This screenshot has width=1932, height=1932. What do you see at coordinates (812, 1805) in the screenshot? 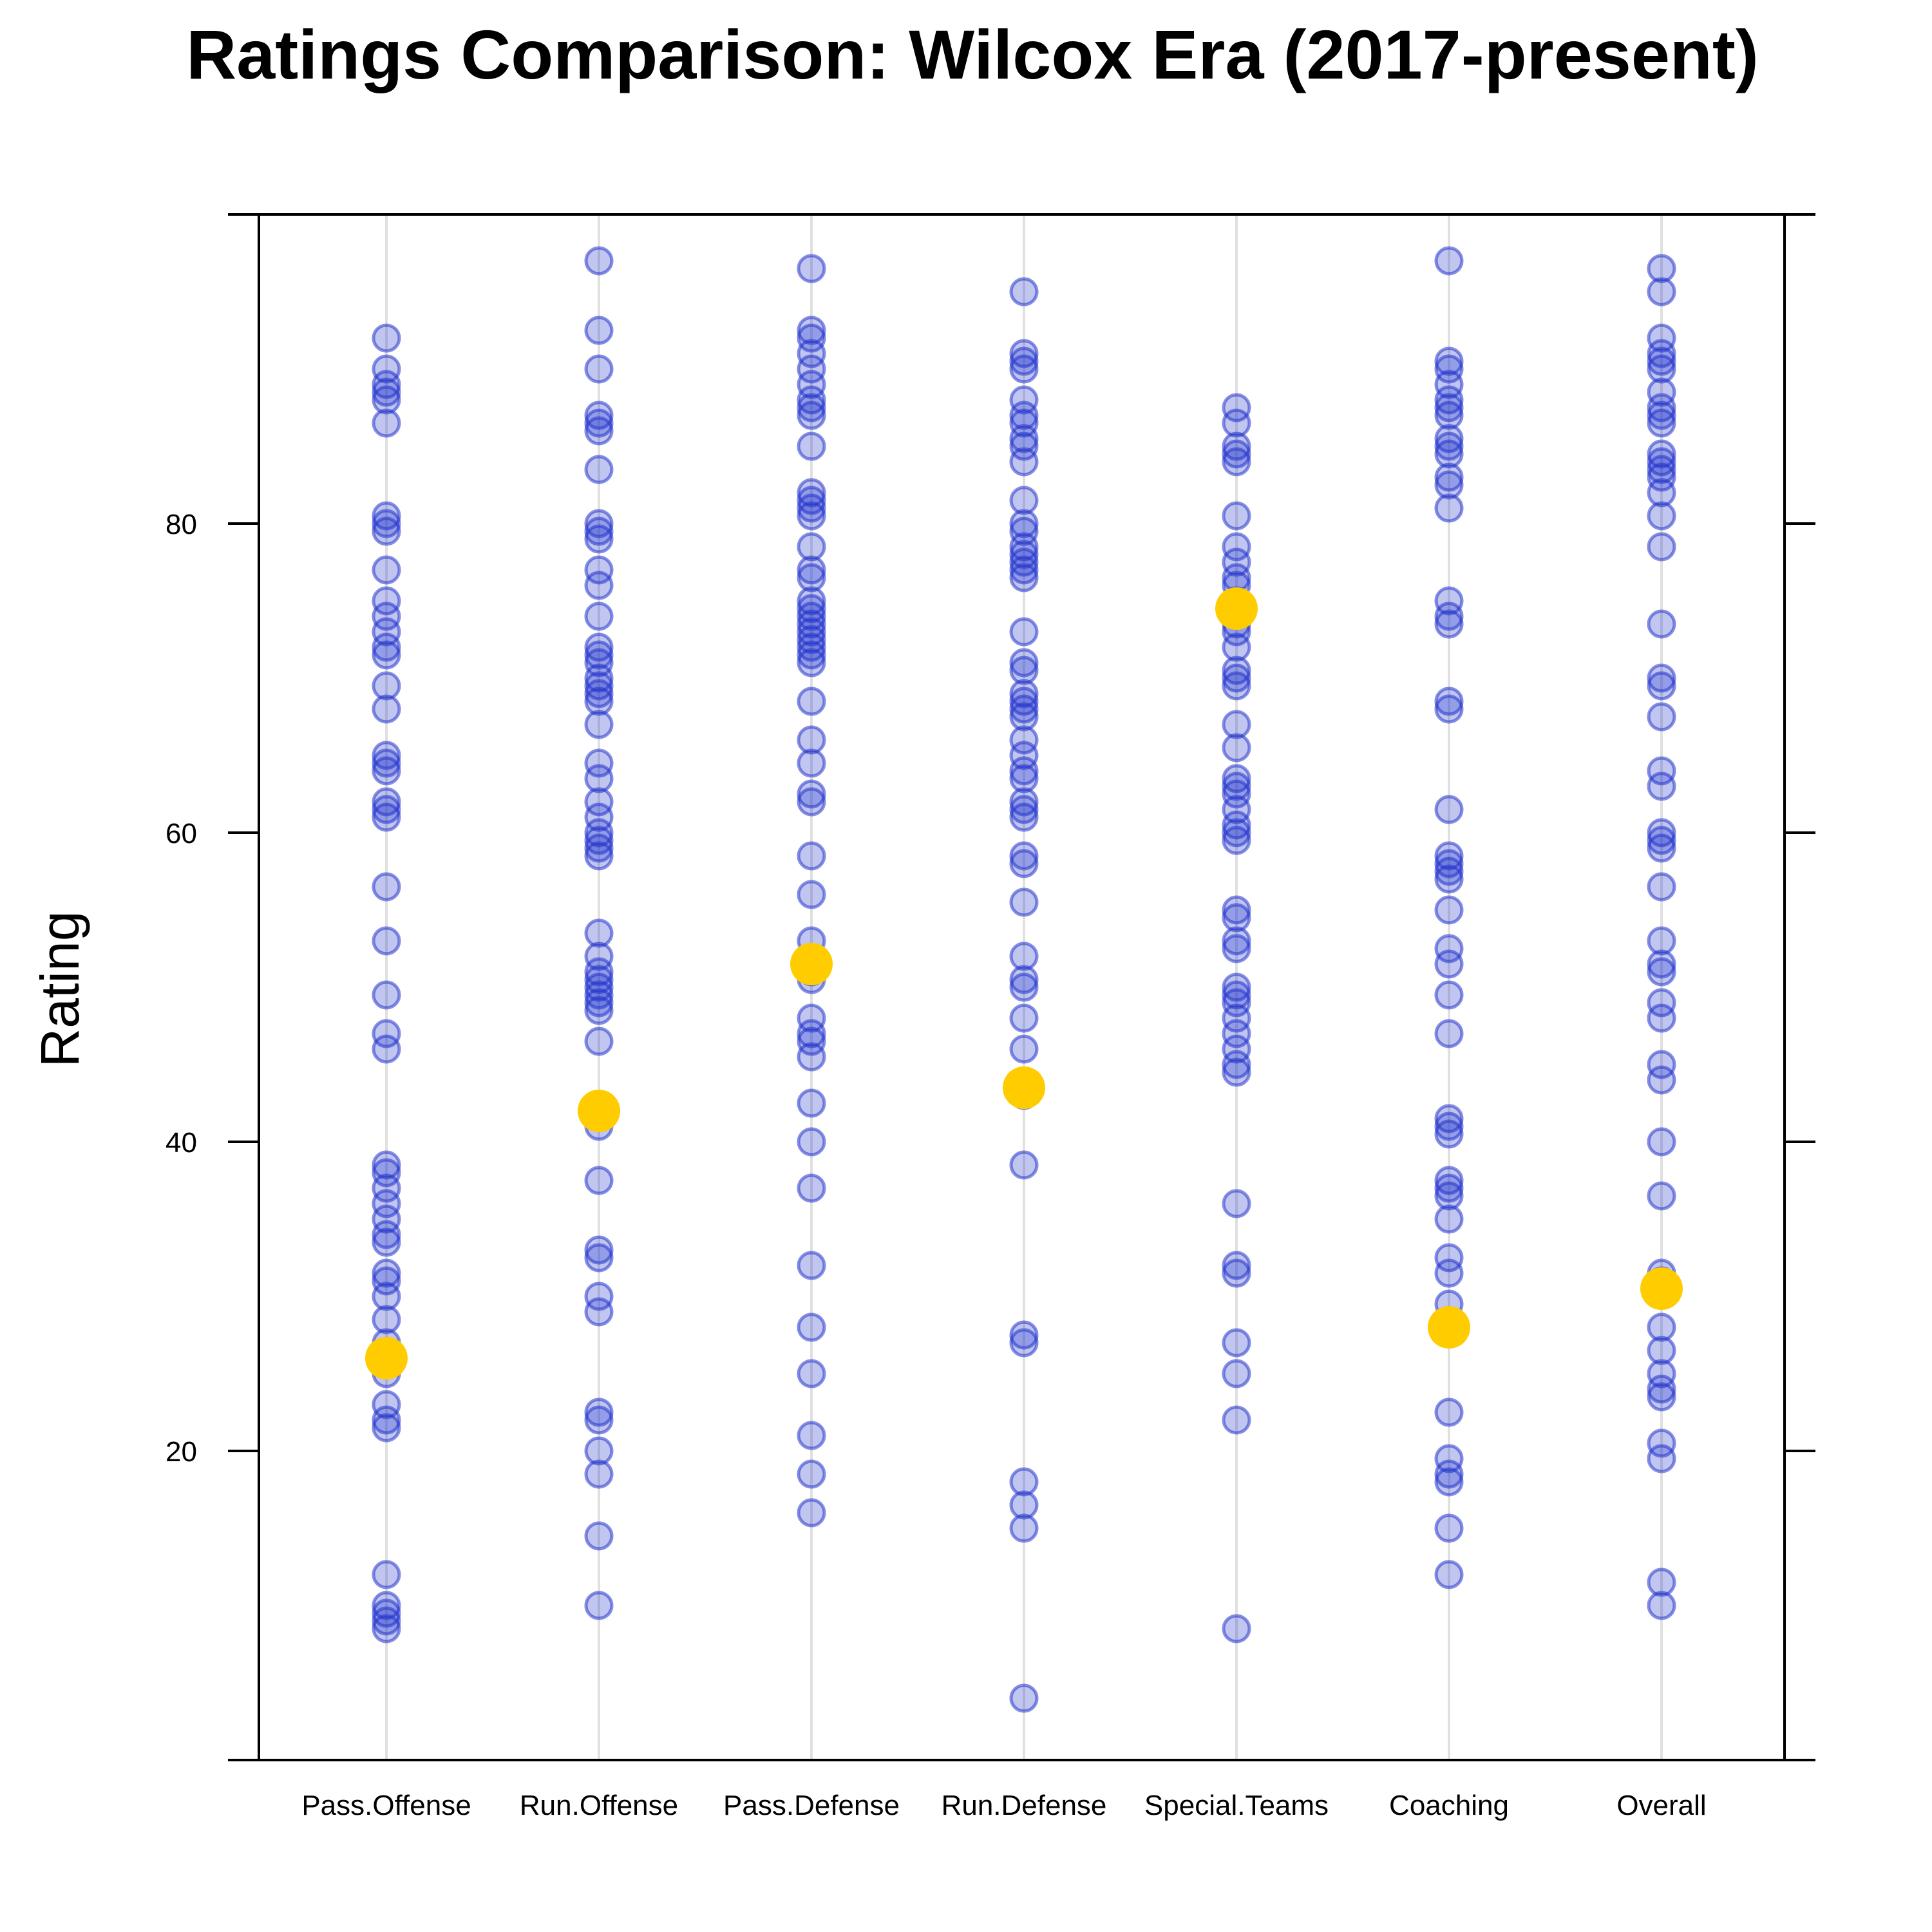
I see `x-tick-label: Pass.Defense` at bounding box center [812, 1805].